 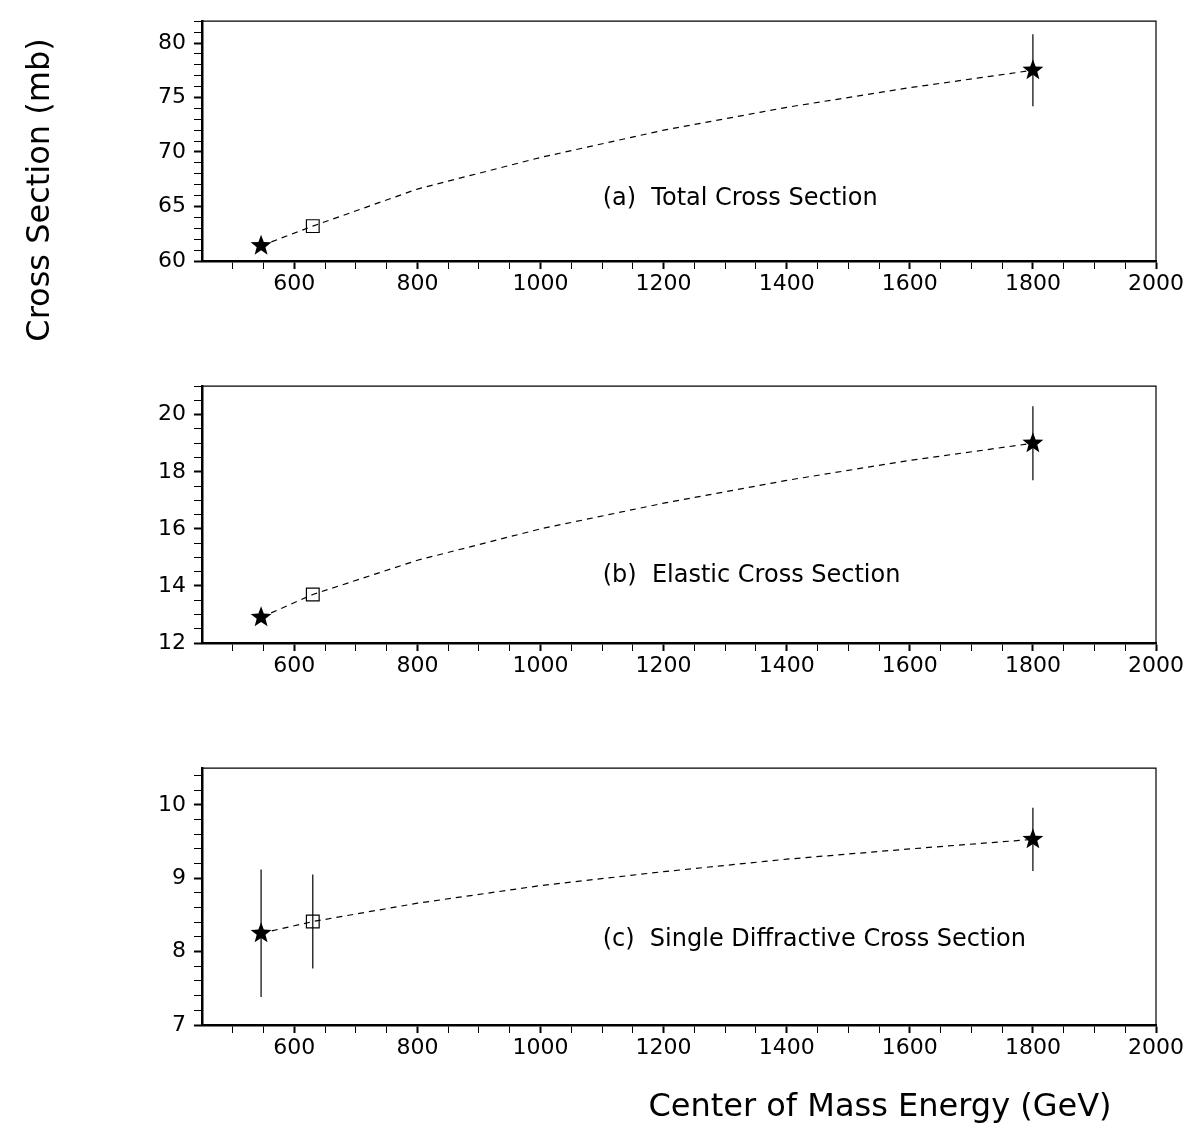 I want to click on x-axis-title: Center of Mass Energy (GeV), so click(x=880, y=1105).